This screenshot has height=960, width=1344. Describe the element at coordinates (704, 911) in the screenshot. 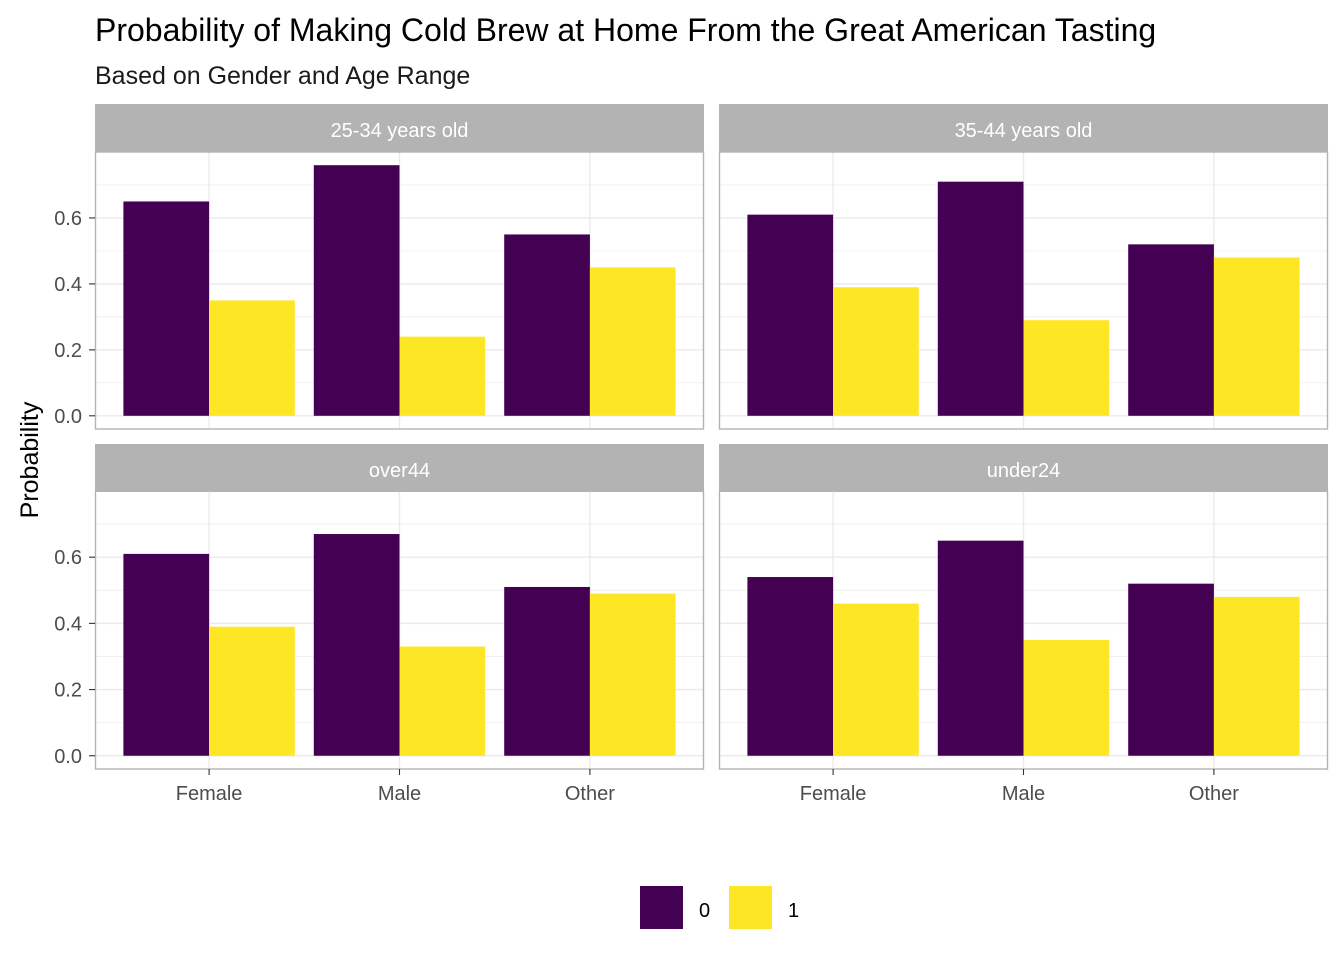

I see `legend-label-0: 0` at that location.